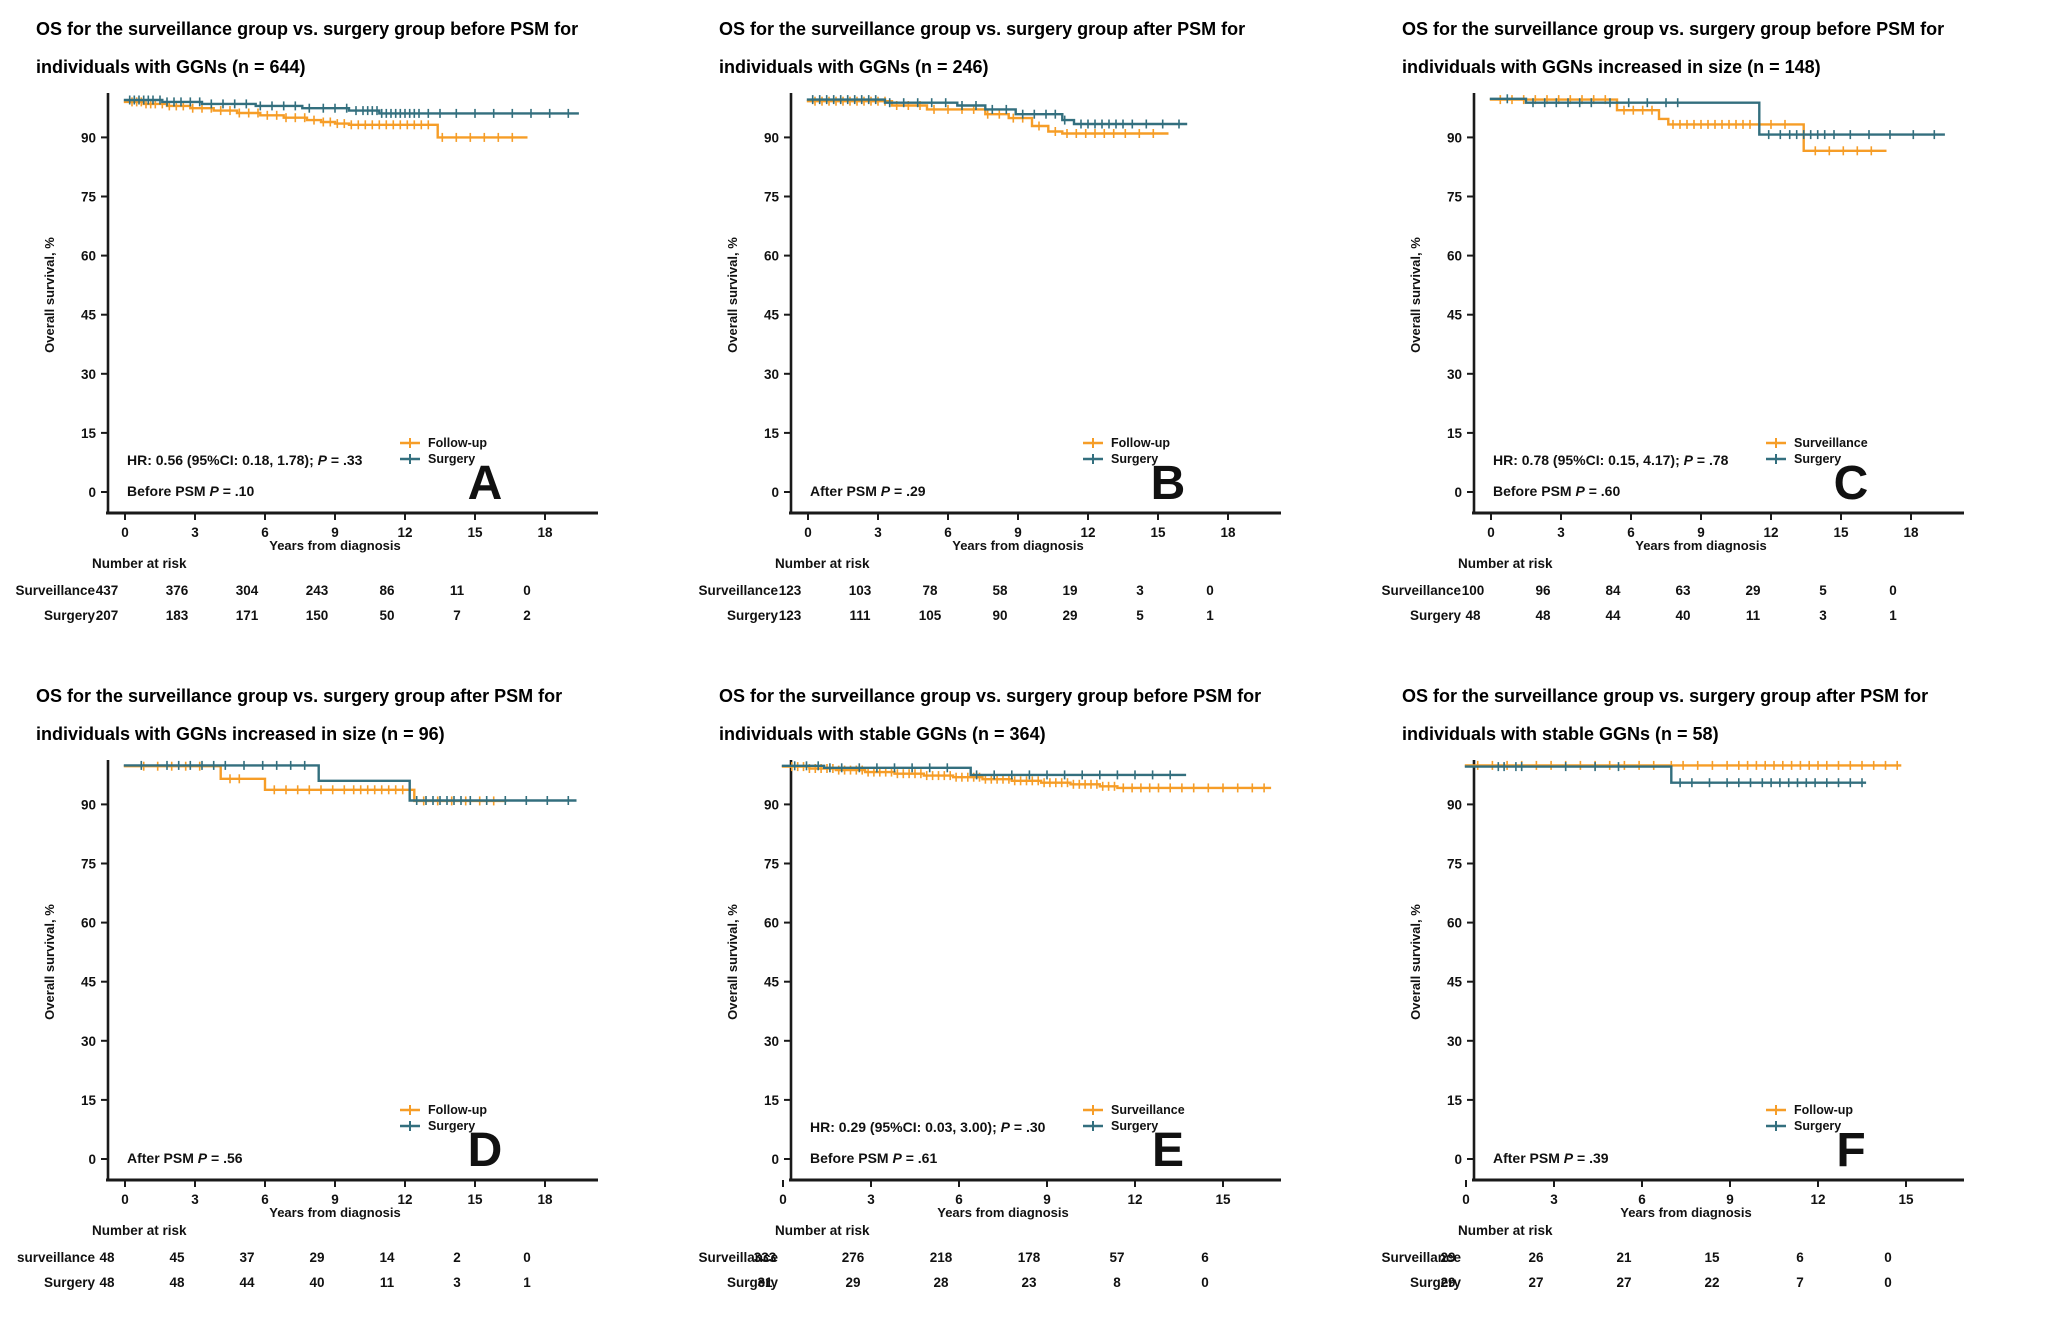  Describe the element at coordinates (1624, 1257) in the screenshot. I see `risk-value: 21` at that location.